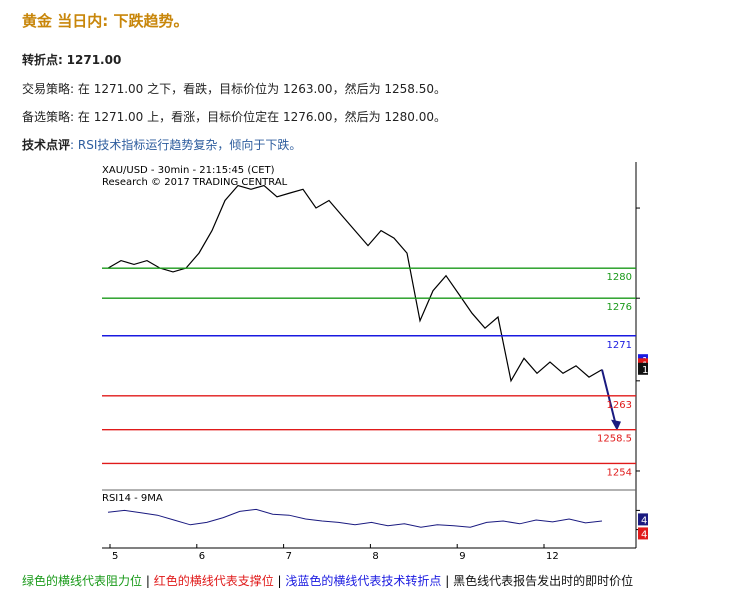 Image resolution: width=743 pixels, height=598 pixels. What do you see at coordinates (363, 581) in the screenshot?
I see `legend-pivot: 浅蓝色的横线代表技术转折点` at bounding box center [363, 581].